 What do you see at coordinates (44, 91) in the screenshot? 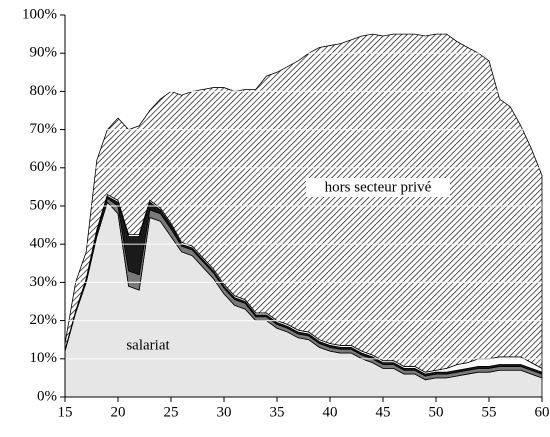
I see `y-tick-label: 80%` at bounding box center [44, 91].